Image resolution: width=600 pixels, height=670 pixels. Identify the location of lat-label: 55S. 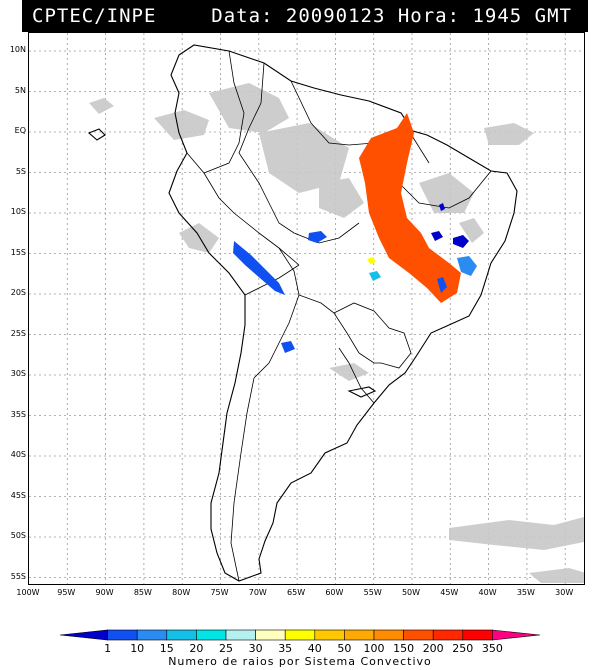
(18, 576).